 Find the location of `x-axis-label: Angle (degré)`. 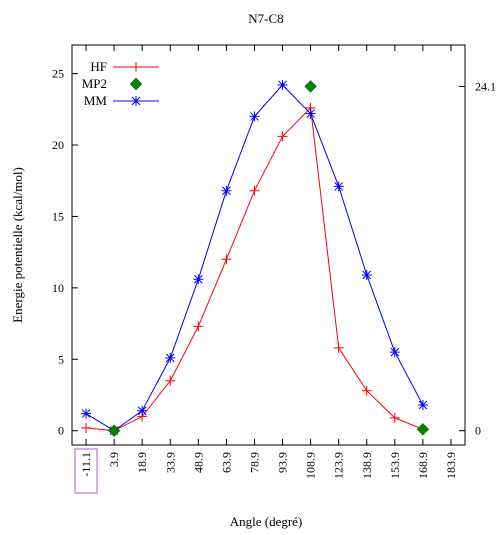

x-axis-label: Angle (degré) is located at coordinates (266, 521).